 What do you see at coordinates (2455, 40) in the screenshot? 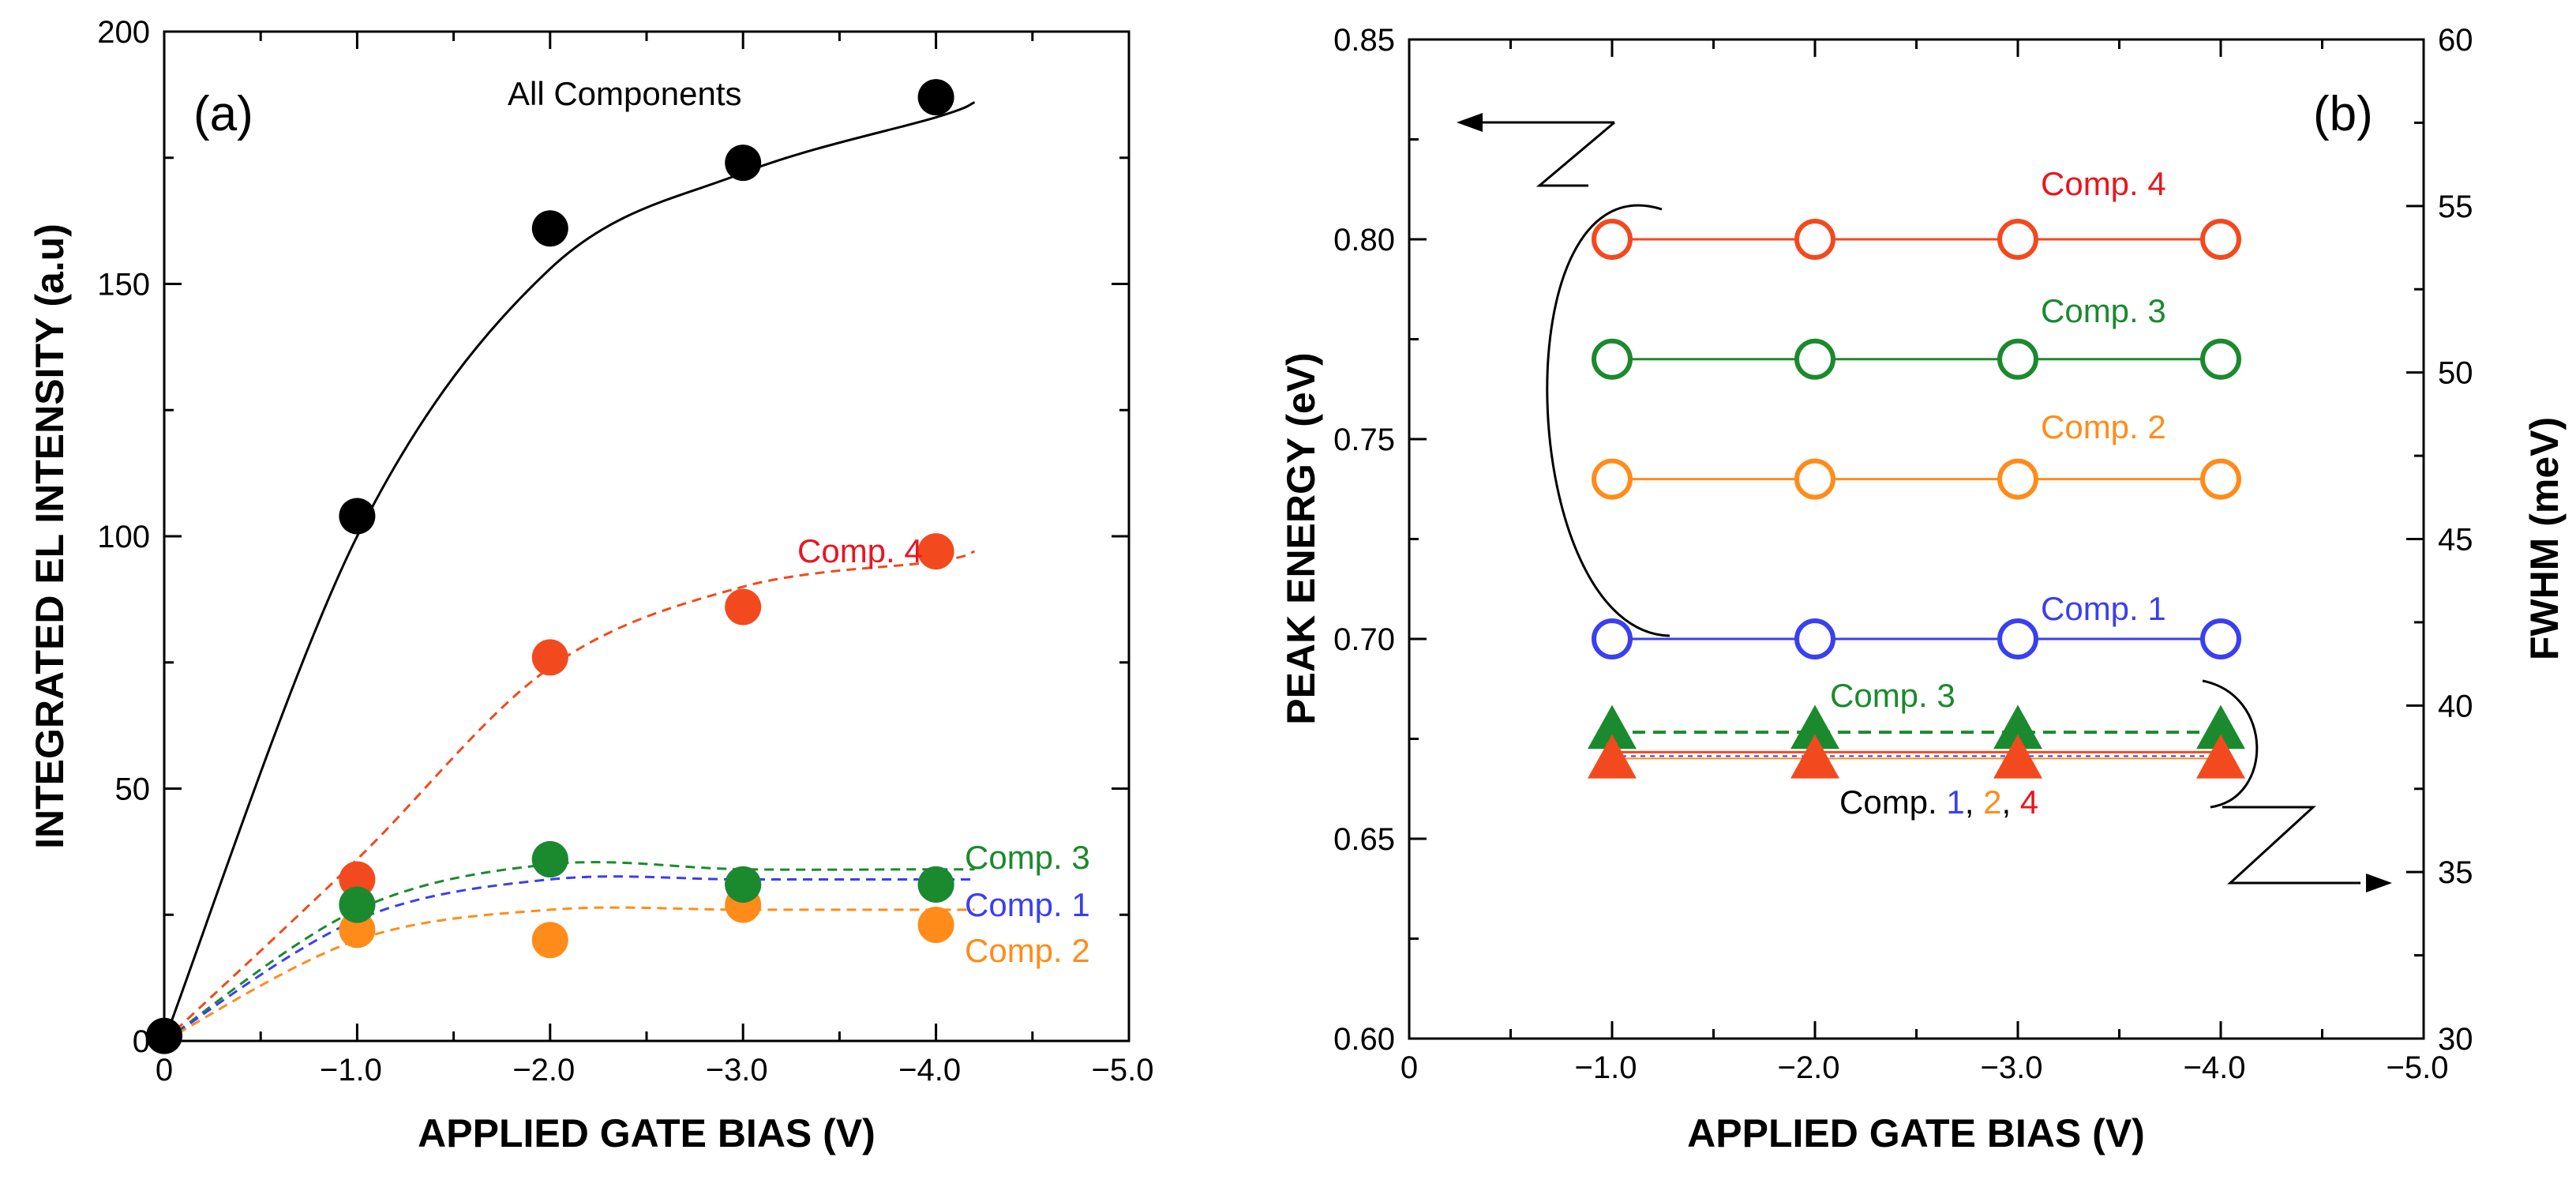
I see `right-y-tick-label: 60` at bounding box center [2455, 40].